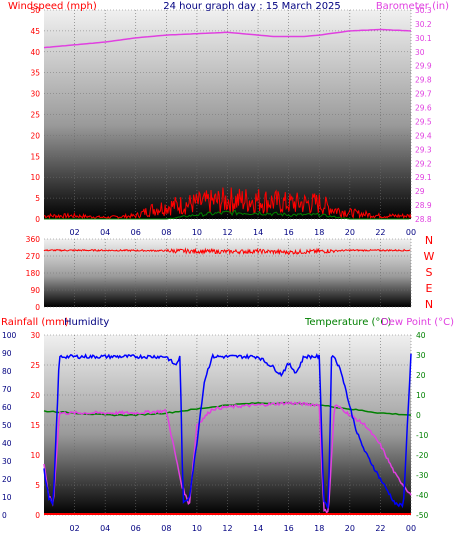 This screenshot has width=455, height=543. What do you see at coordinates (35, 455) in the screenshot?
I see `rainfall-tick-label: 10` at bounding box center [35, 455].